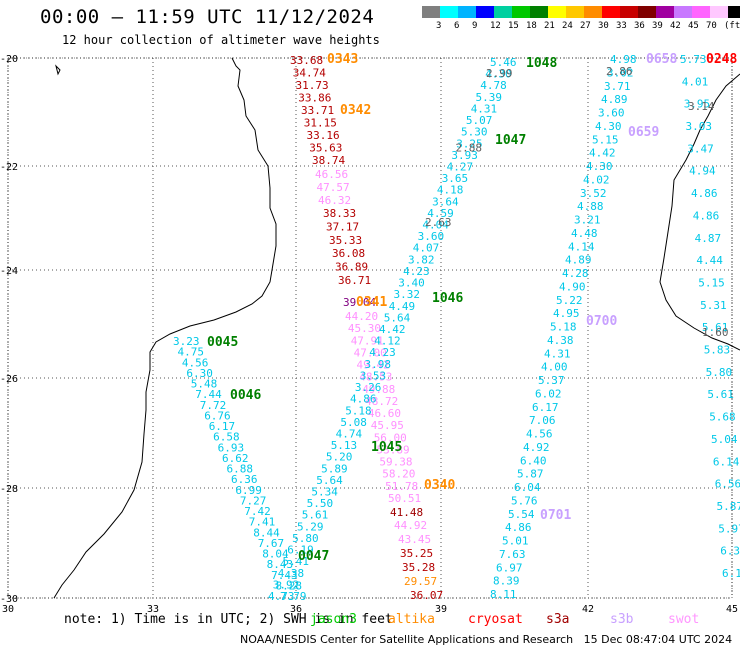 This screenshot has height=650, width=740. I want to click on wave-height-value: 5.87, so click(728, 506).